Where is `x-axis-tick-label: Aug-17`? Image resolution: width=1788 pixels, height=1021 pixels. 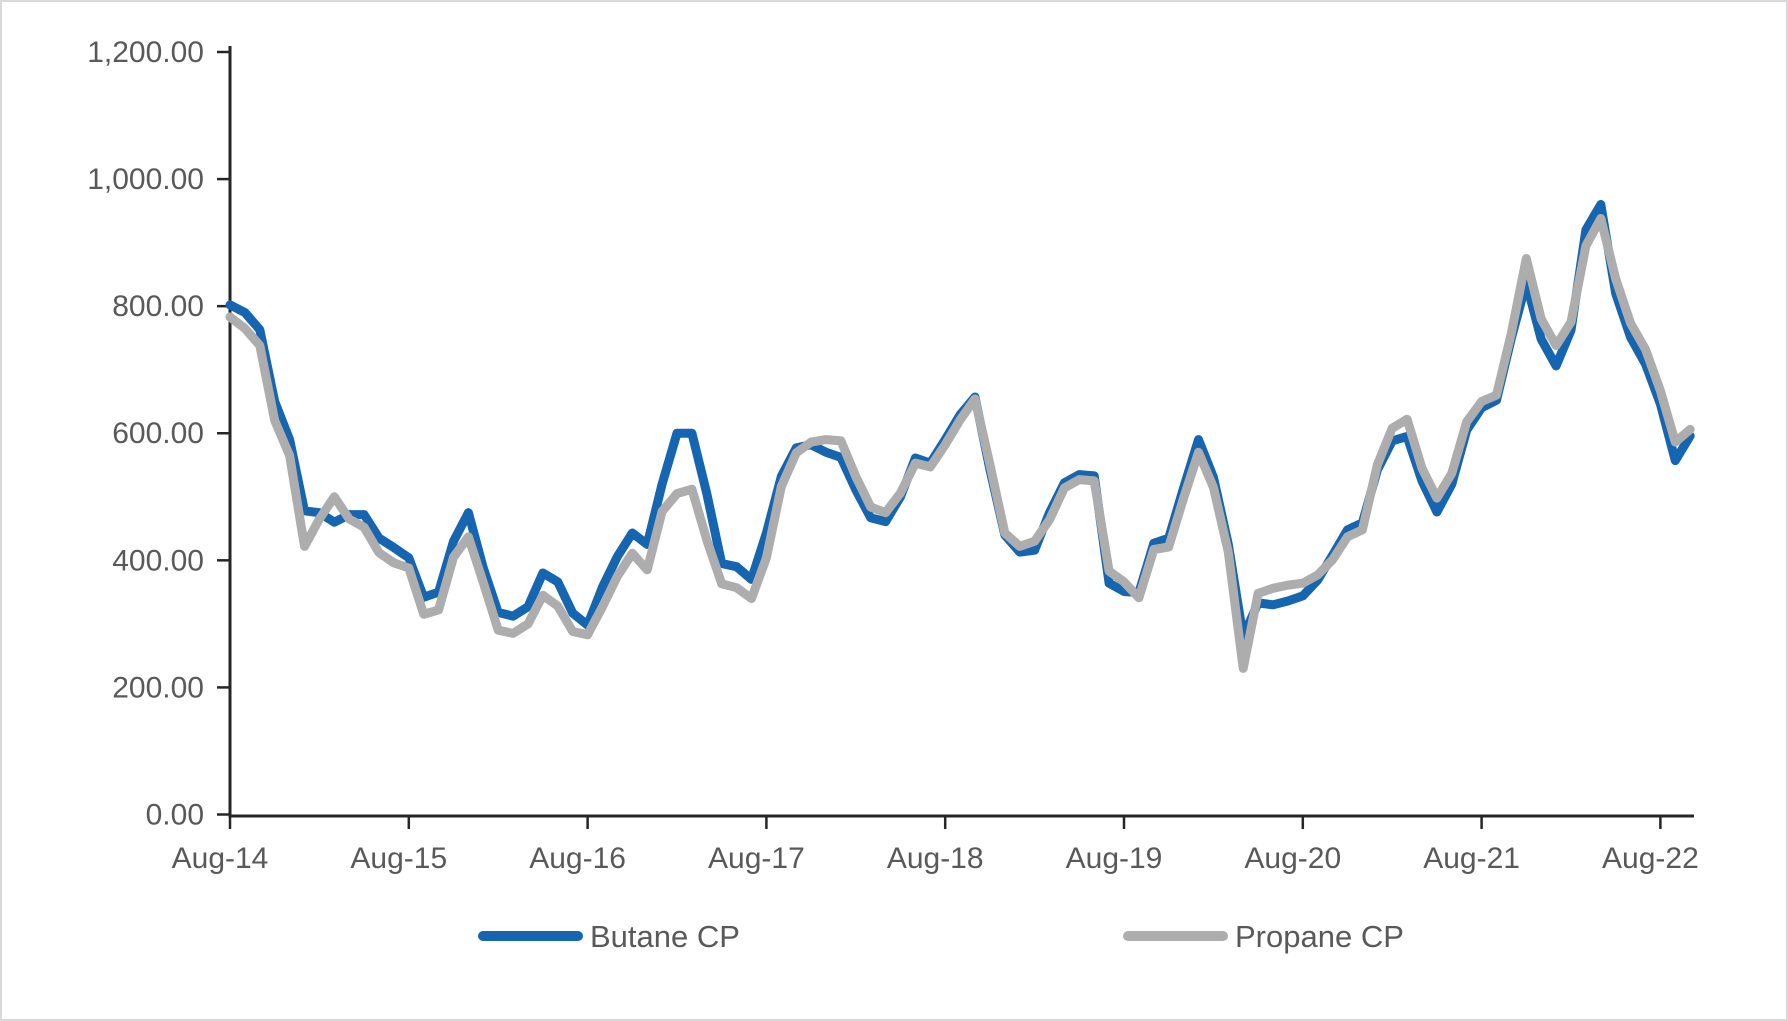
x-axis-tick-label: Aug-17 is located at coordinates (756, 858).